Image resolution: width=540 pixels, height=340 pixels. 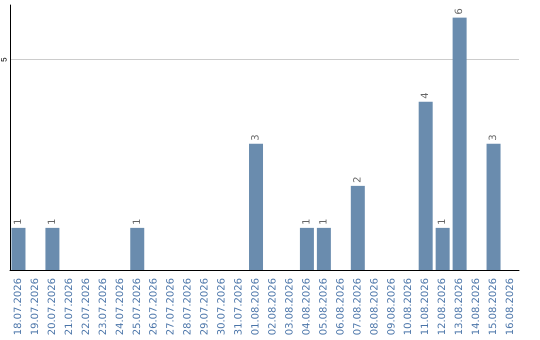 What do you see at coordinates (374, 307) in the screenshot?
I see `x-tick-label: 08.08.2026` at bounding box center [374, 307].